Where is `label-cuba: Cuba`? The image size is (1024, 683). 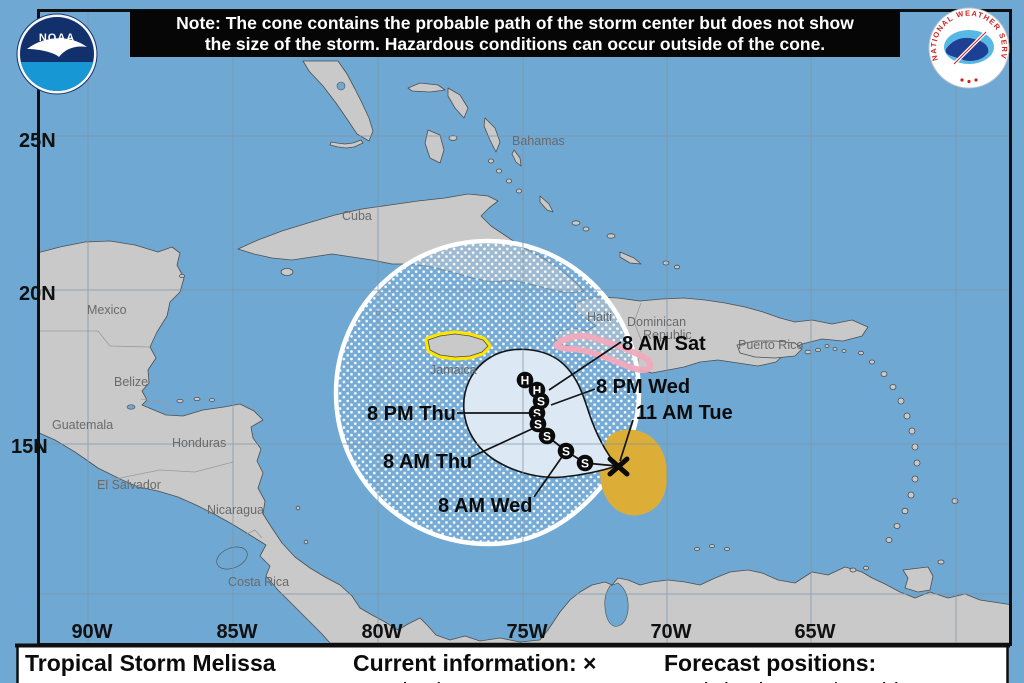
label-cuba: Cuba is located at coordinates (357, 216).